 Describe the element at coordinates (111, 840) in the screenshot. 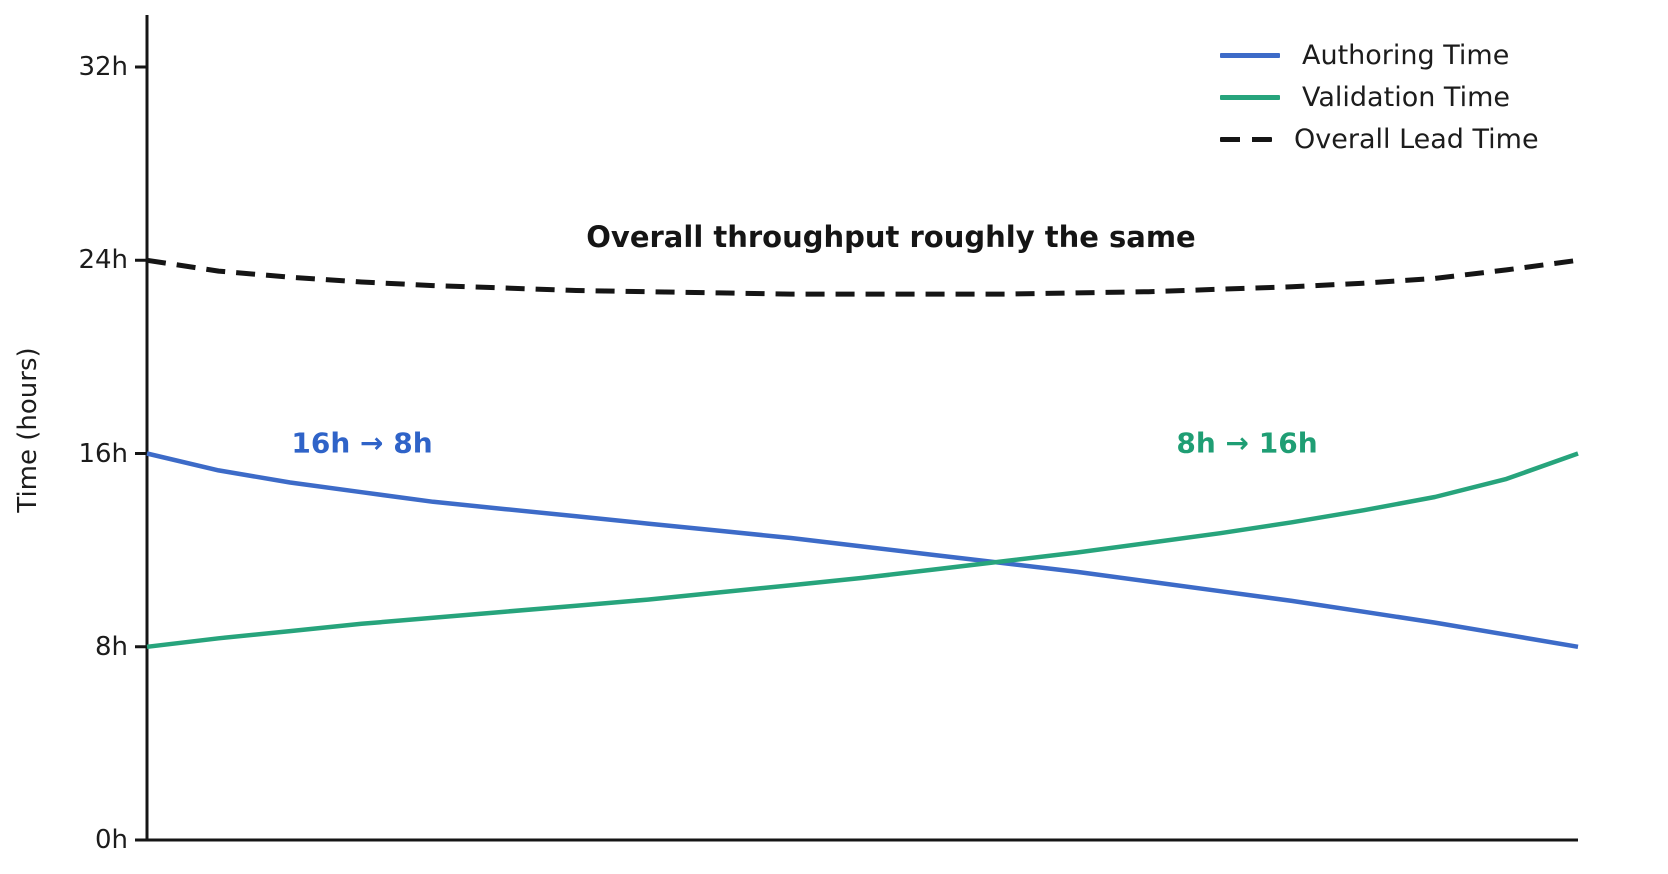

I see `y-tick-label-0h: 0h` at that location.